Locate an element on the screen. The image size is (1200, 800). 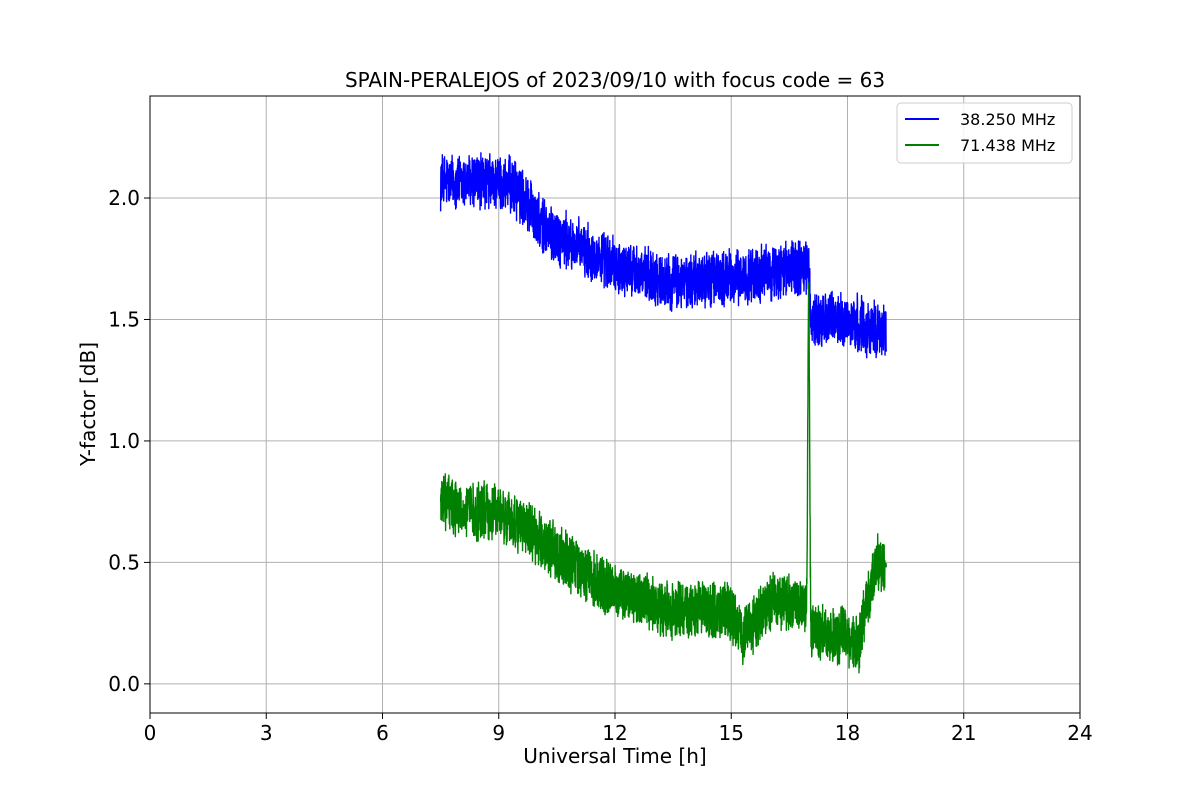
x-tick-label: 21 is located at coordinates (963, 733).